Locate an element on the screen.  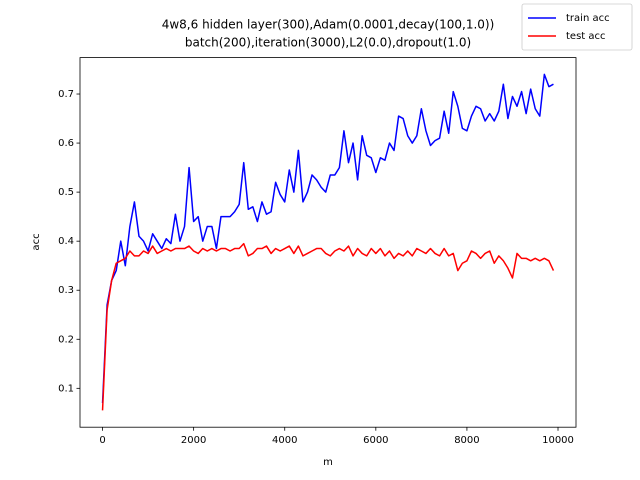
y-tick-label: 0.7 is located at coordinates (66, 94).